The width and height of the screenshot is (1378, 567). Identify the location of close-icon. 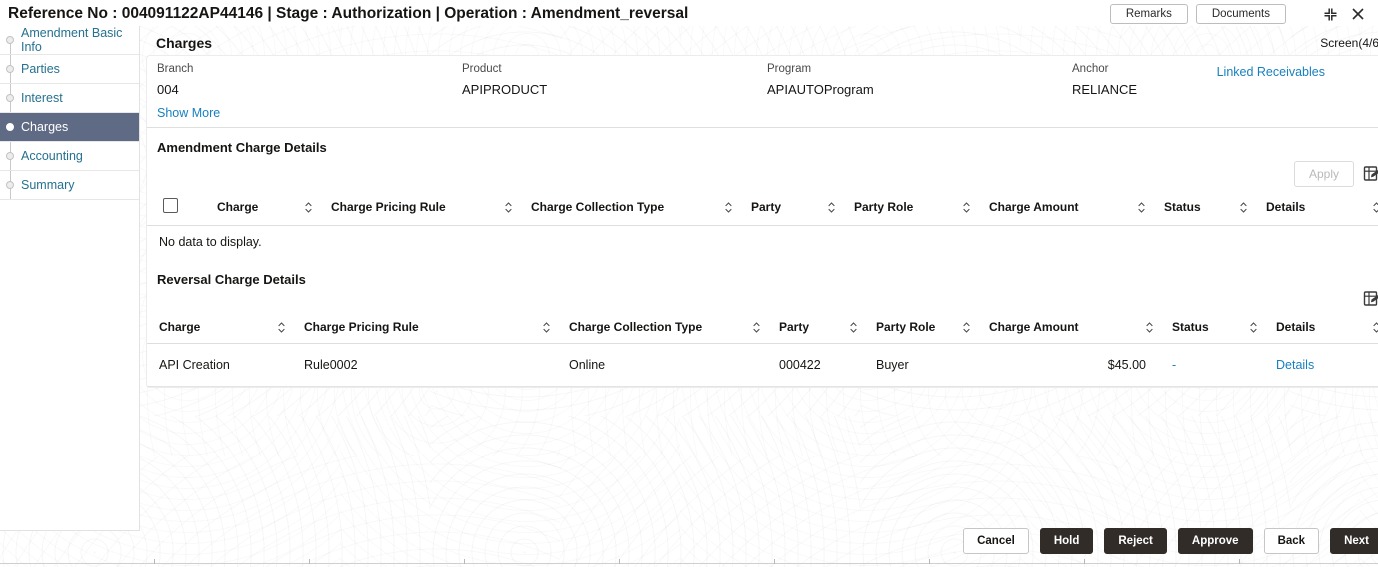
(1358, 14).